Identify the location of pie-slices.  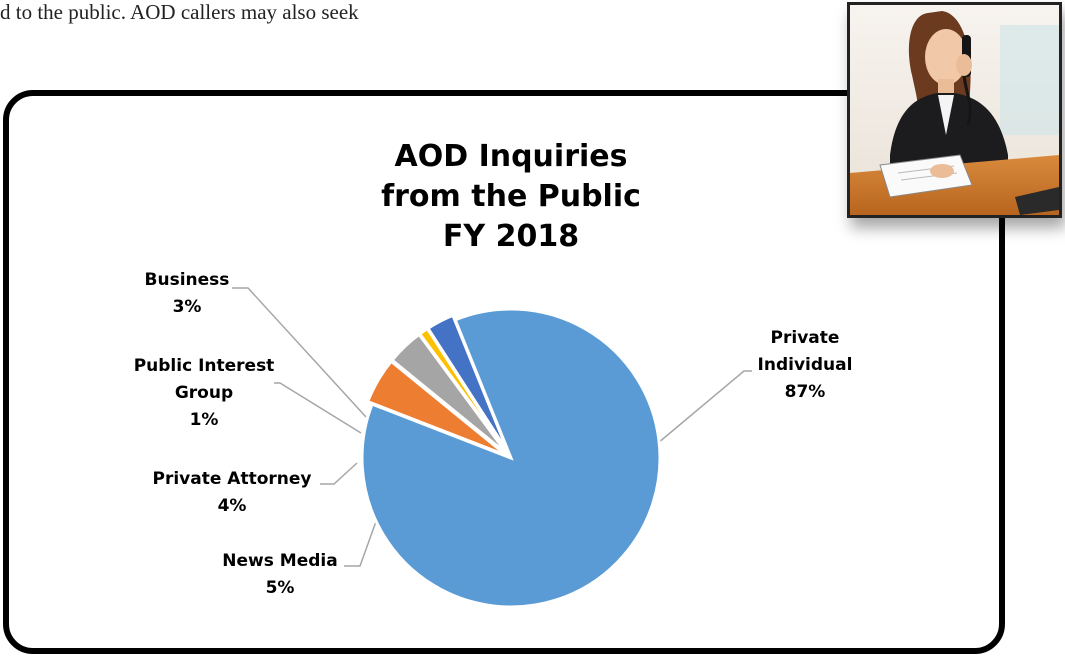
(511, 458).